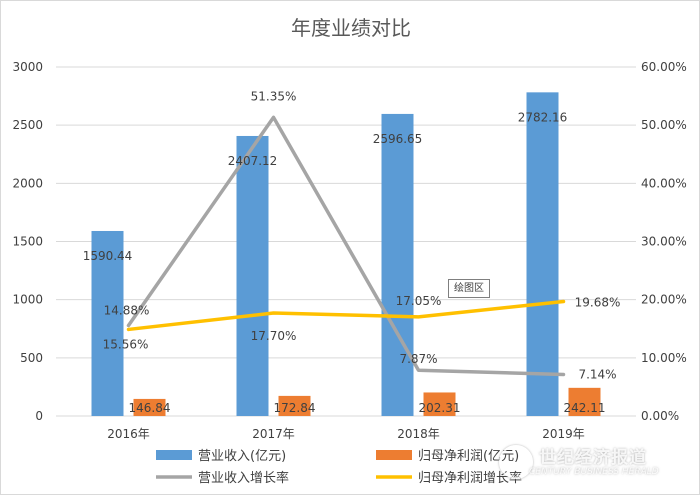  What do you see at coordinates (597, 374) in the screenshot?
I see `revenue-growth-label: 7.14%` at bounding box center [597, 374].